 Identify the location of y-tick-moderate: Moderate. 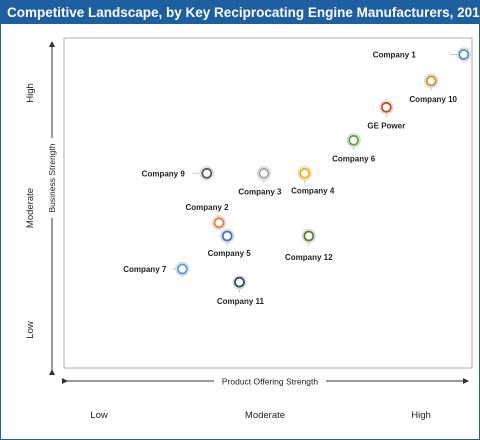
(30, 208).